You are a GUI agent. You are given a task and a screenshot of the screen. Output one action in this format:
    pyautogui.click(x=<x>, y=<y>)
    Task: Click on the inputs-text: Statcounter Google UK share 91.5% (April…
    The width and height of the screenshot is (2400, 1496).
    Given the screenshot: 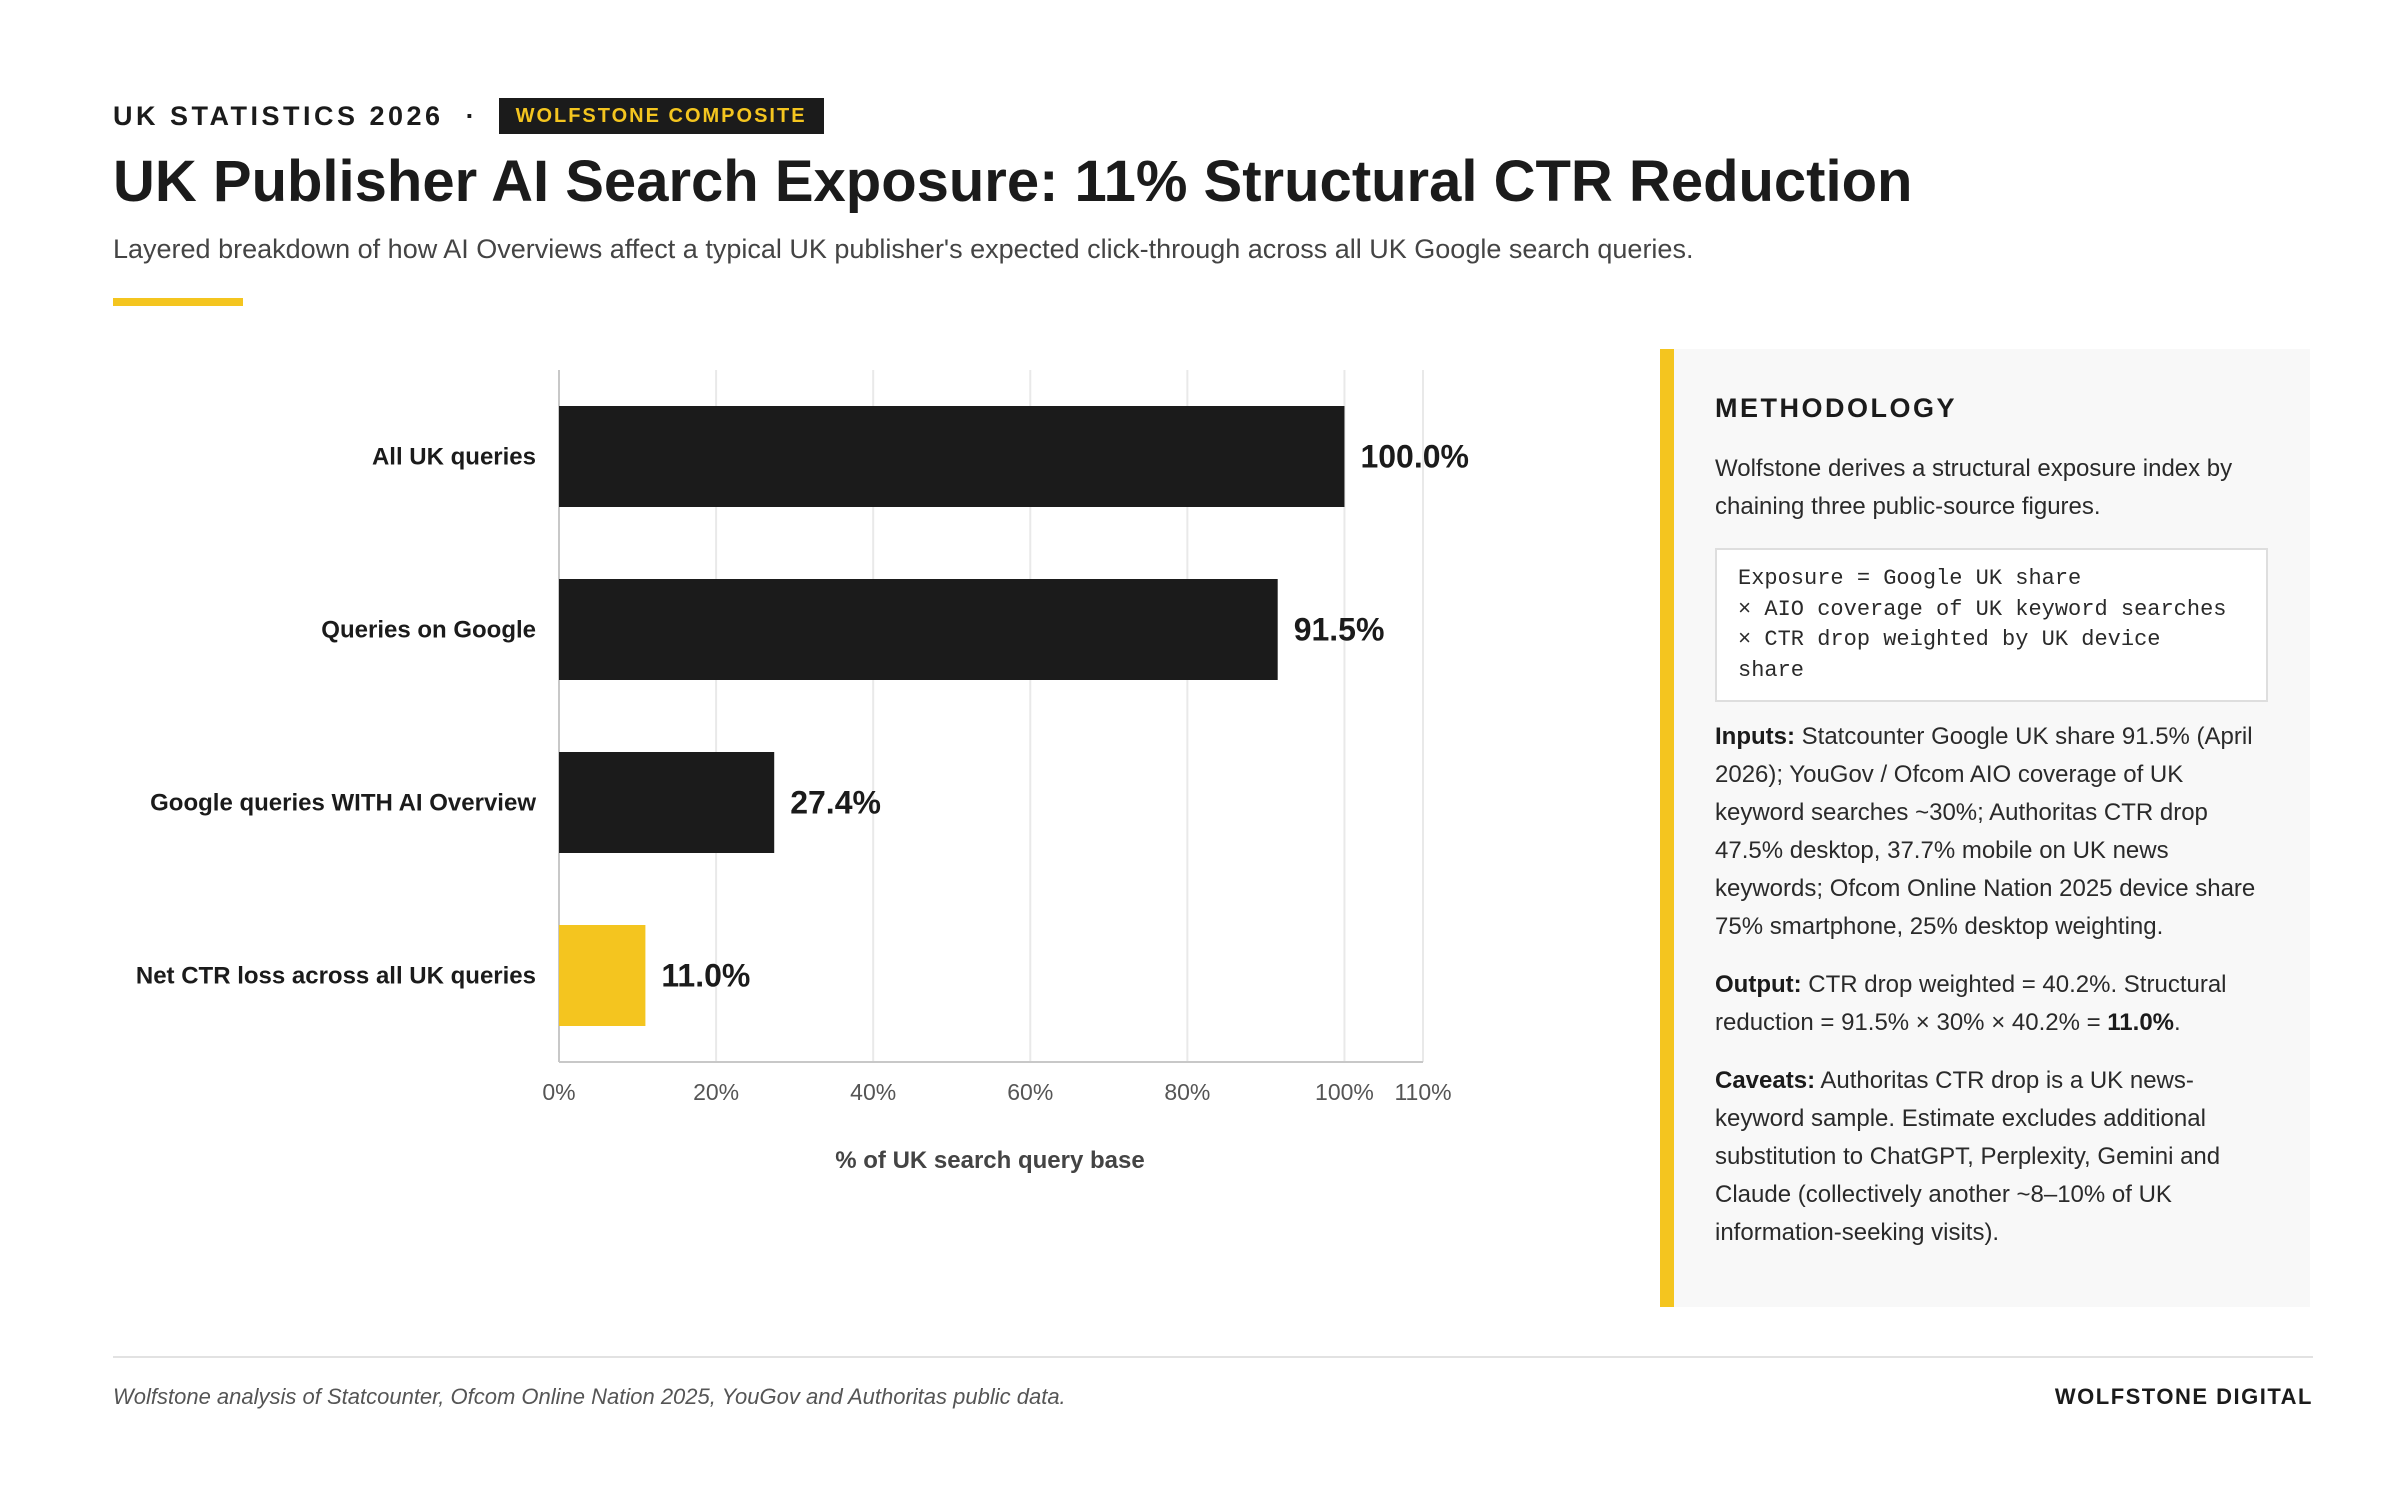 What is the action you would take?
    pyautogui.click(x=1985, y=831)
    